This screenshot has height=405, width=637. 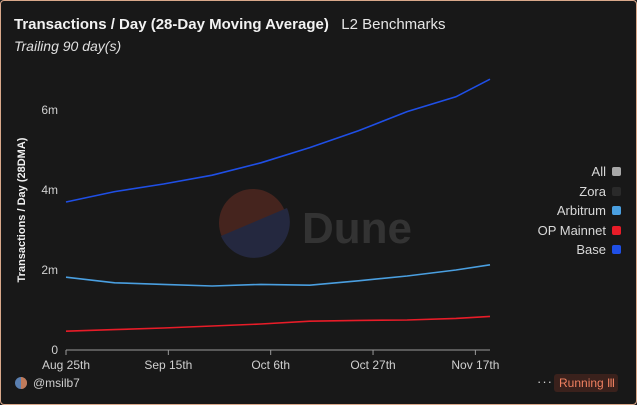 What do you see at coordinates (49, 270) in the screenshot?
I see `y-tick-label: 2m` at bounding box center [49, 270].